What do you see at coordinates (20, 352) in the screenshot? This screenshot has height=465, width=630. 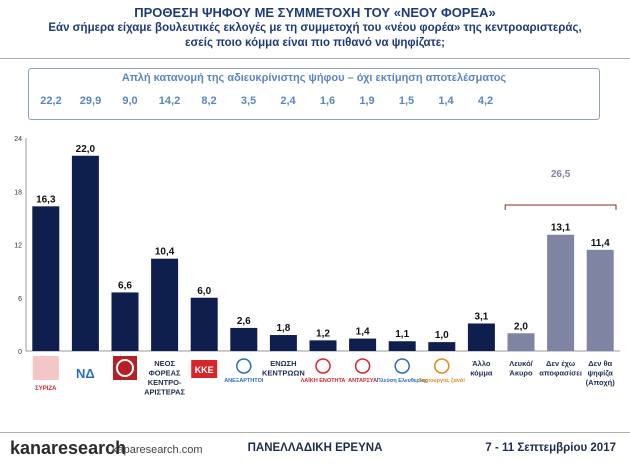 I see `y-tick-label: 0` at bounding box center [20, 352].